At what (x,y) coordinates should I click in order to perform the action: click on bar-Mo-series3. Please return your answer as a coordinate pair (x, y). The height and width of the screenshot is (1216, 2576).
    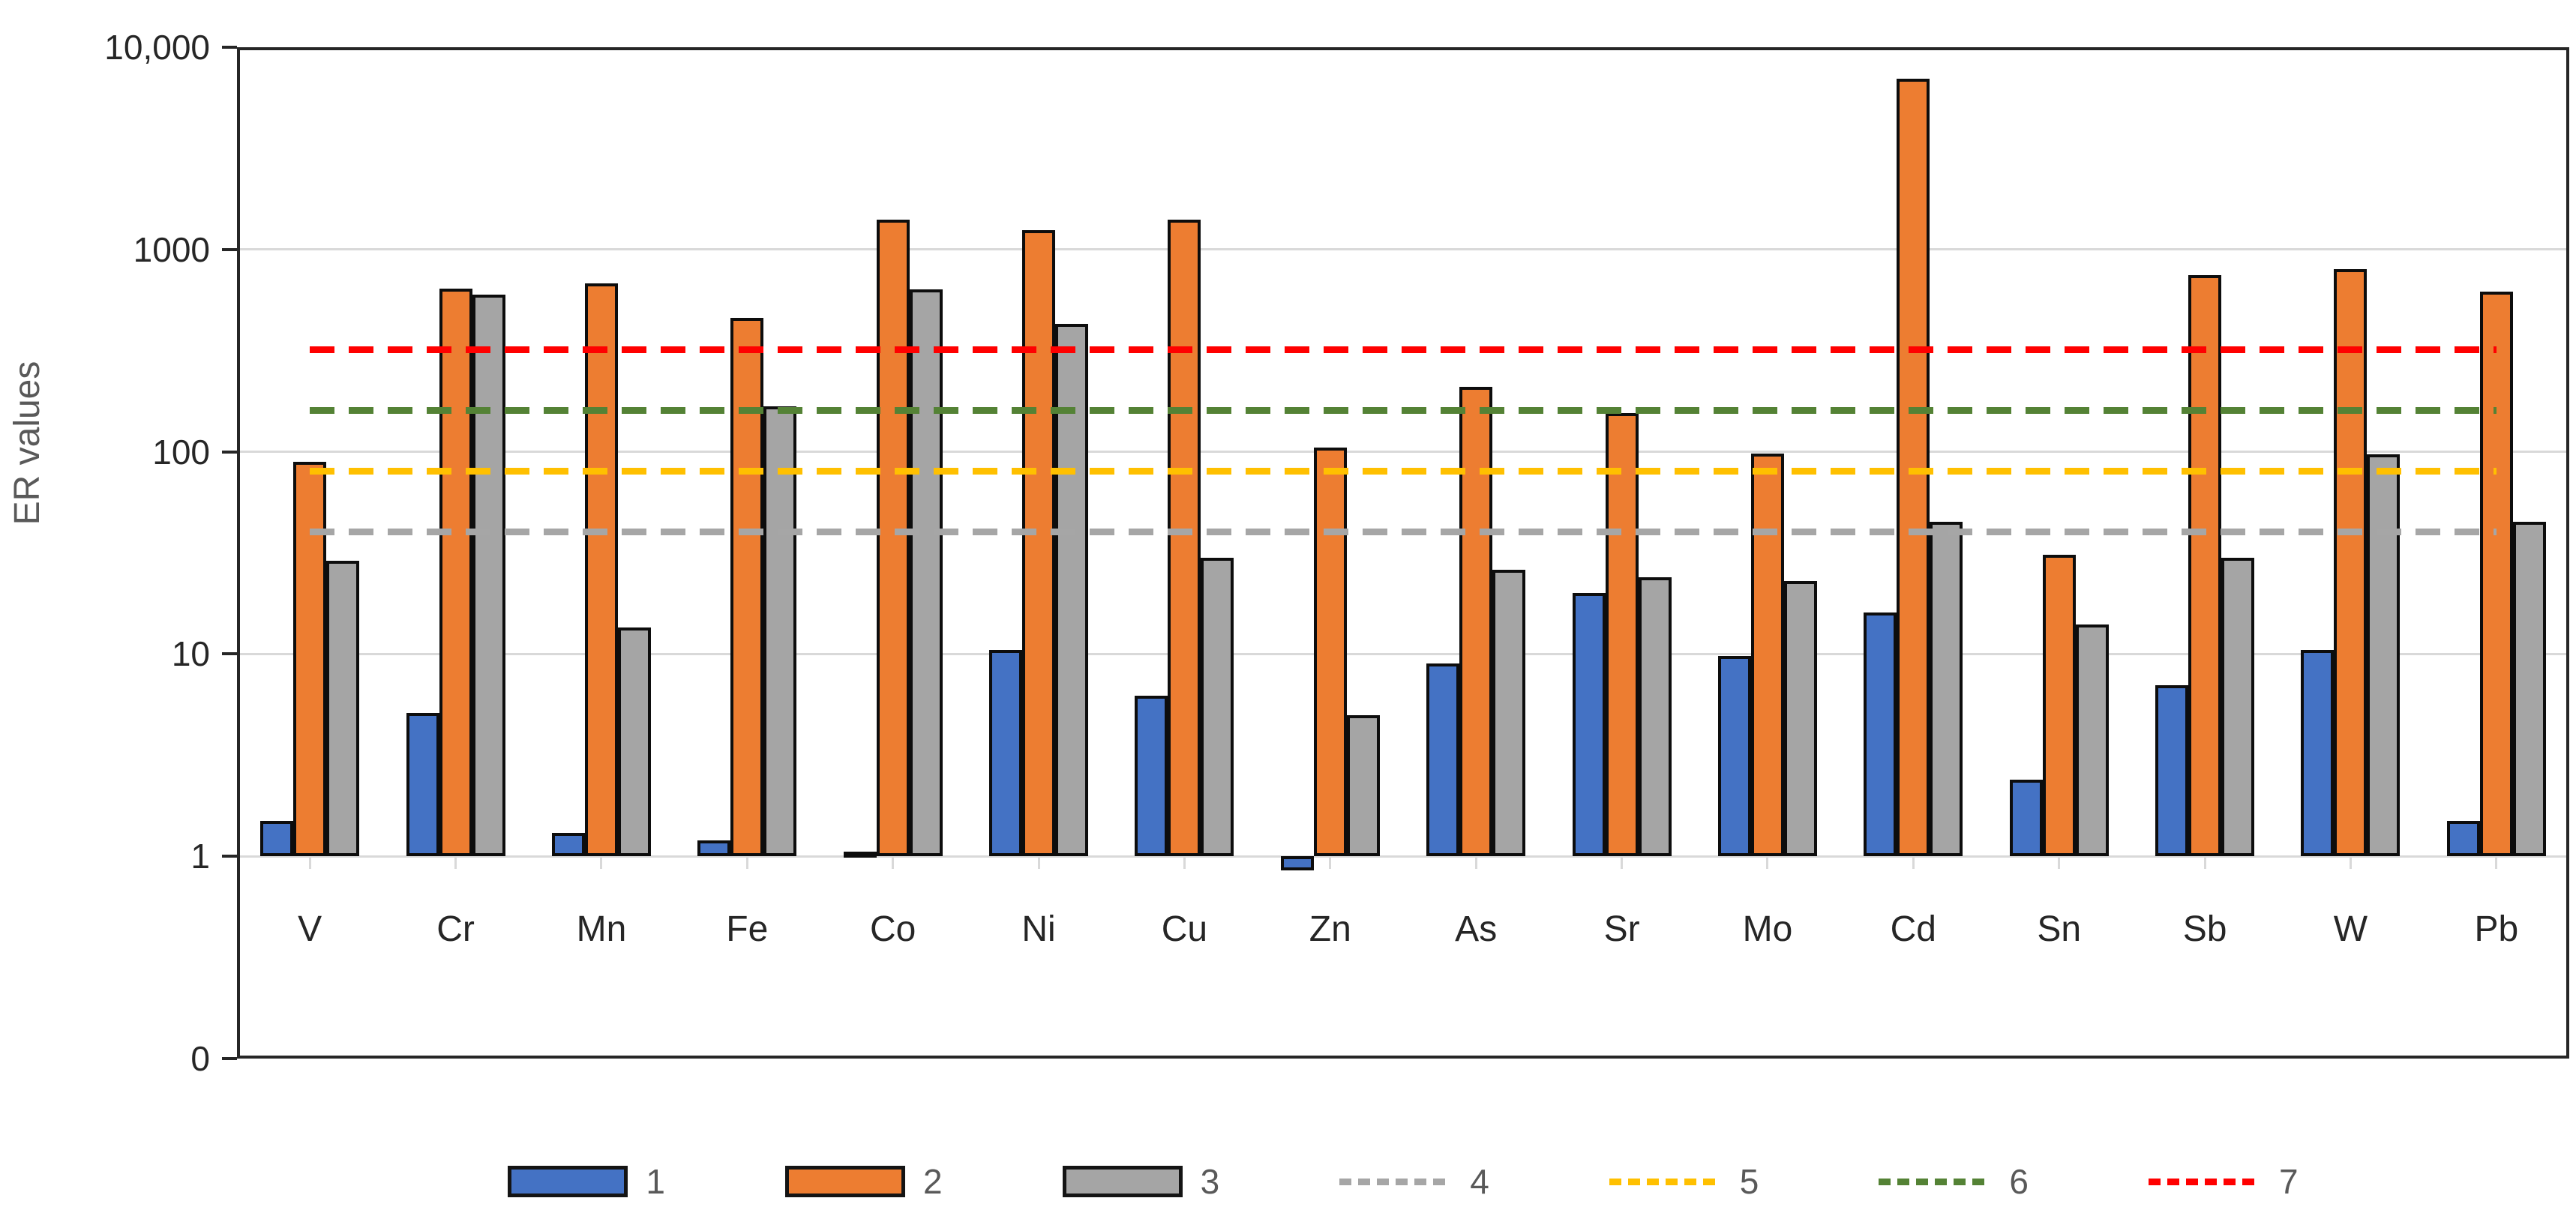
    Looking at the image, I should click on (1800, 718).